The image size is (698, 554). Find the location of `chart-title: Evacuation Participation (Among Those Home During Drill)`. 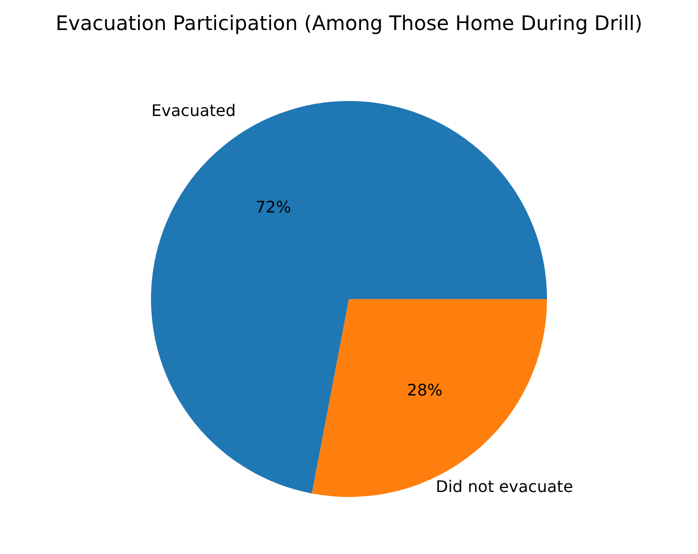

chart-title: Evacuation Participation (Among Those Home During Drill) is located at coordinates (349, 23).